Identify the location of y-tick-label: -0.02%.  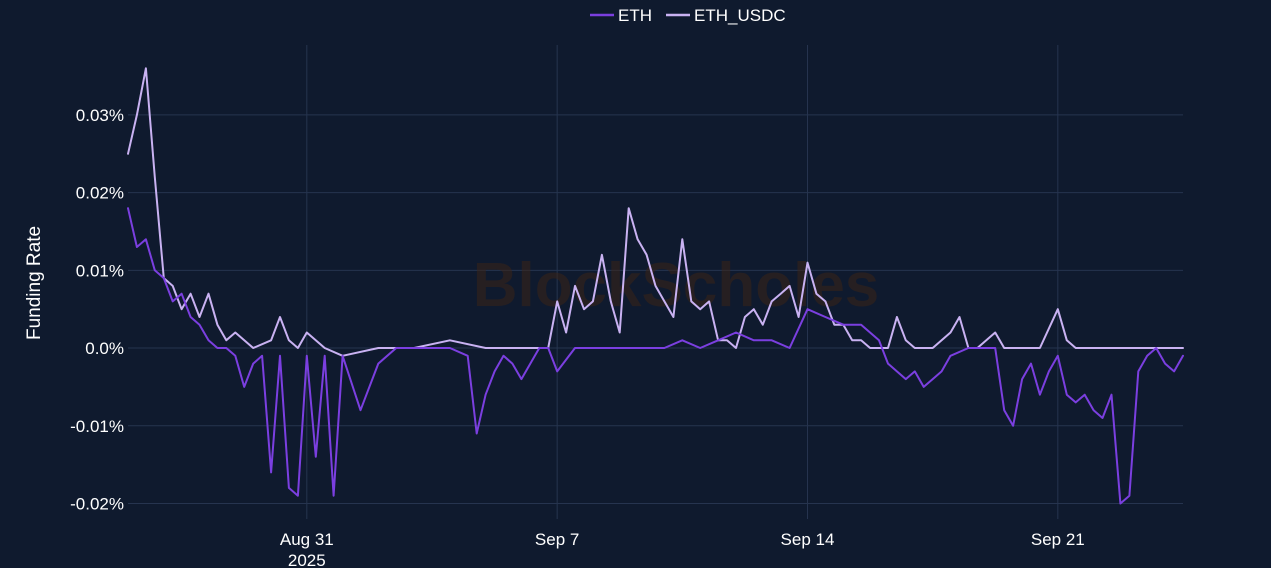
(97, 503).